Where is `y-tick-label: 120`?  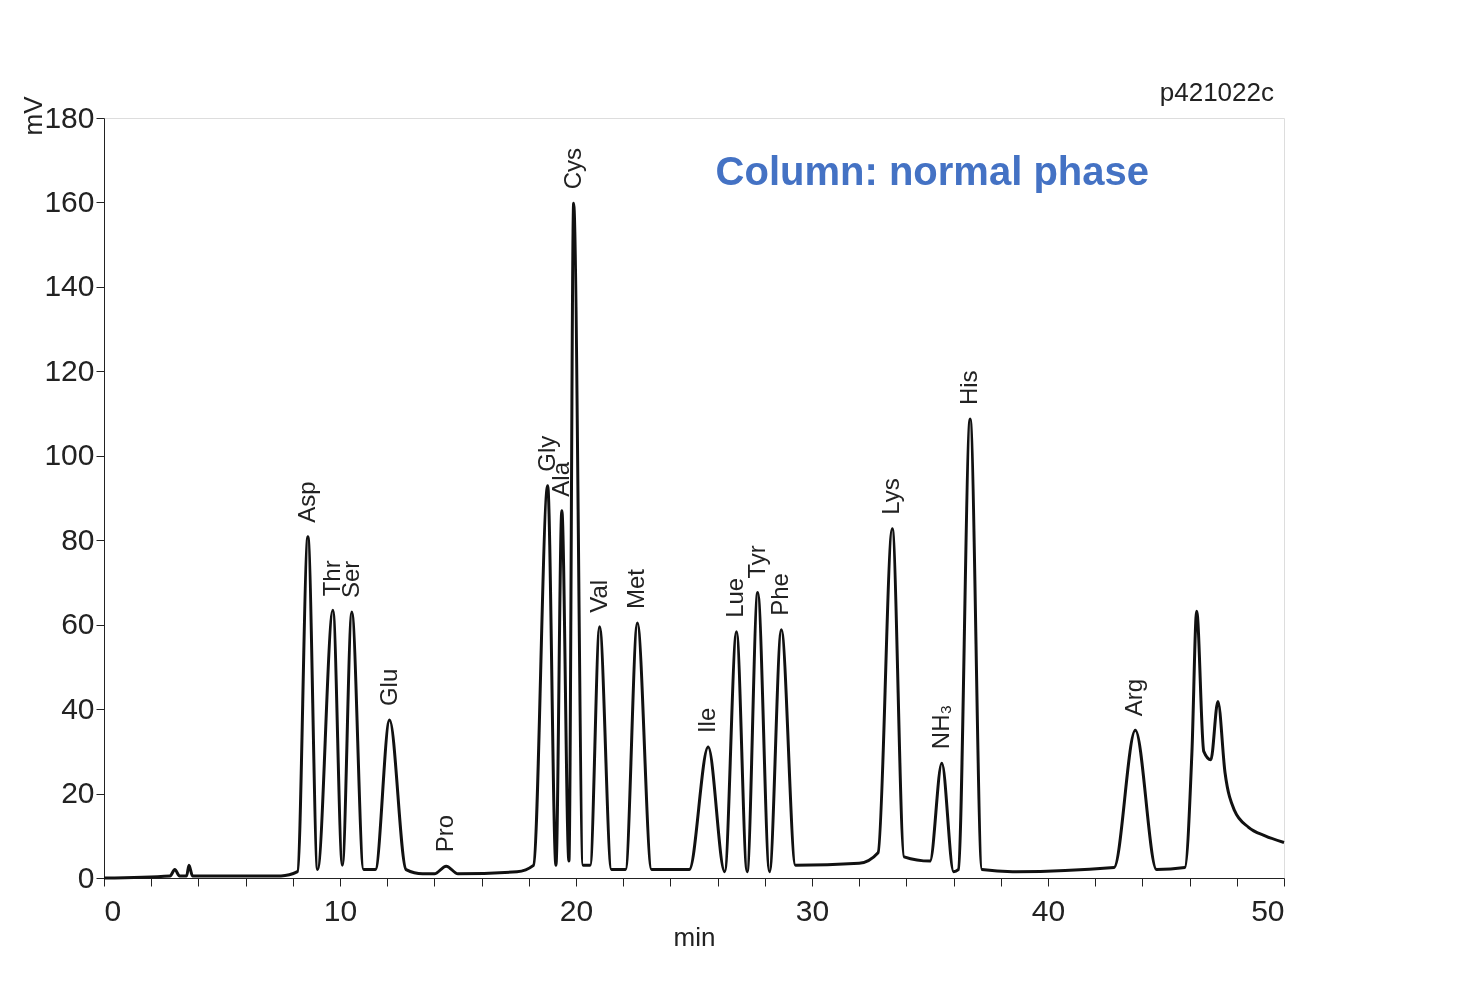
y-tick-label: 120 is located at coordinates (69, 370).